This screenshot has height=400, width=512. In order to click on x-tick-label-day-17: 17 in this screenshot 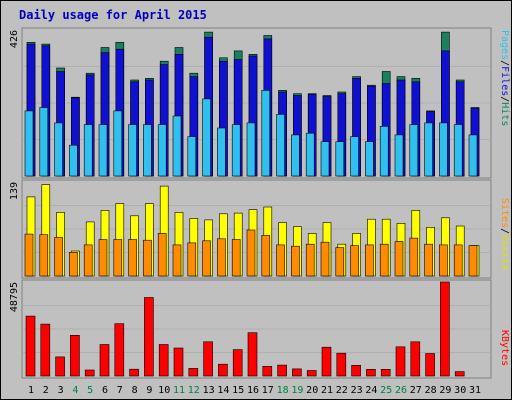, I will do `click(268, 390)`.